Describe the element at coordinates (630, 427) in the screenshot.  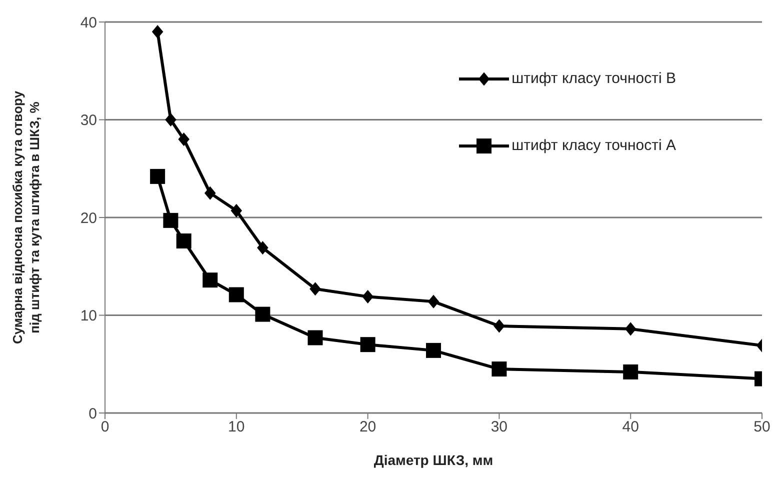
I see `x-tick-label: 40` at that location.